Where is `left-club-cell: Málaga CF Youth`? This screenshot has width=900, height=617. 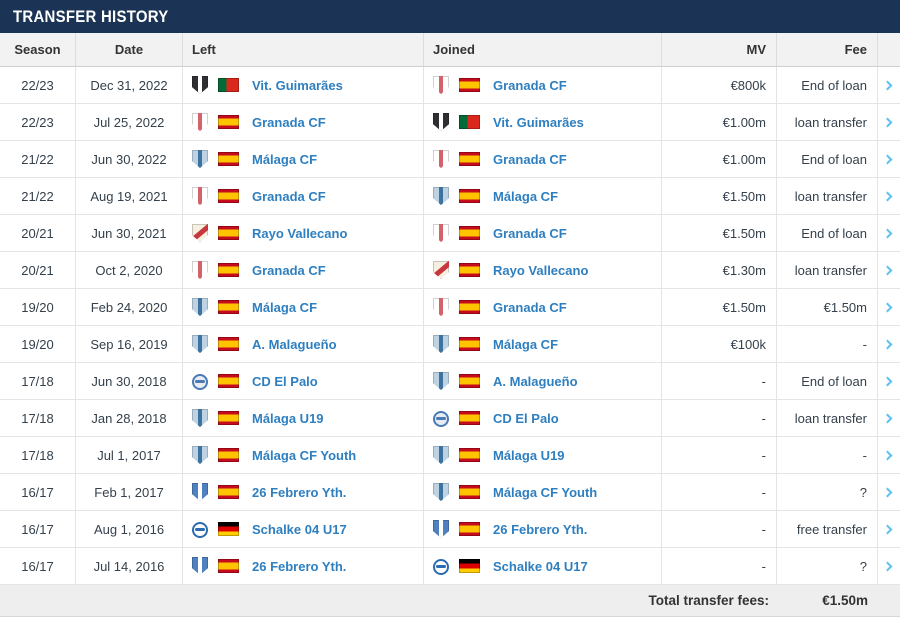
left-club-cell: Málaga CF Youth is located at coordinates (303, 455).